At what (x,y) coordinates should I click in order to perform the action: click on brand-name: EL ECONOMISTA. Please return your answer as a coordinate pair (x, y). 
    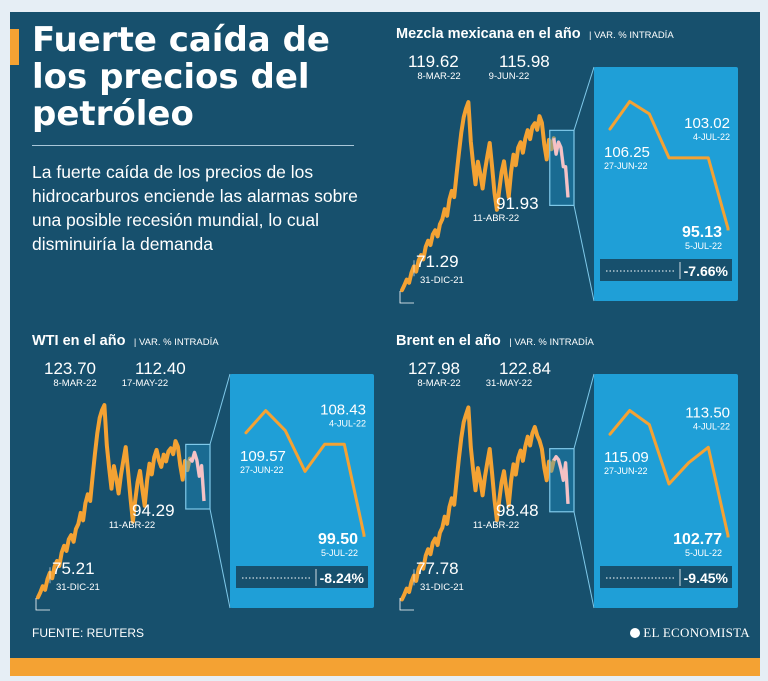
    Looking at the image, I should click on (696, 632).